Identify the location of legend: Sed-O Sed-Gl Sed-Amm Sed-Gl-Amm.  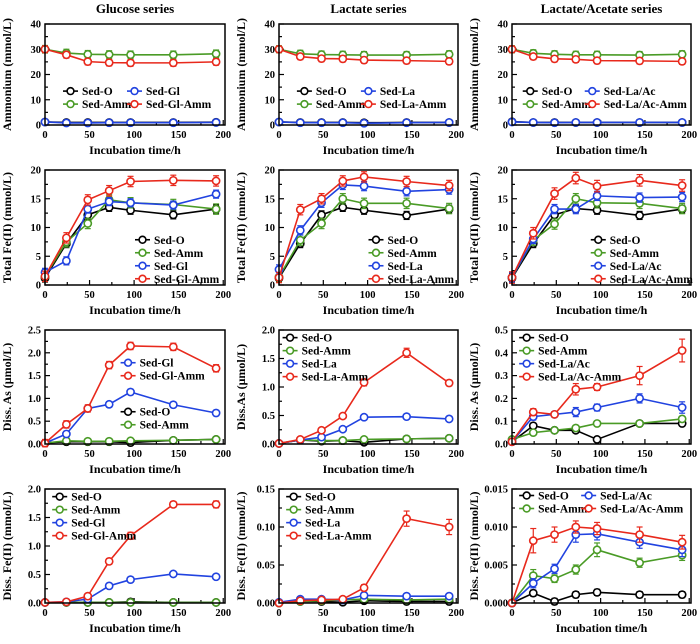
(137, 98).